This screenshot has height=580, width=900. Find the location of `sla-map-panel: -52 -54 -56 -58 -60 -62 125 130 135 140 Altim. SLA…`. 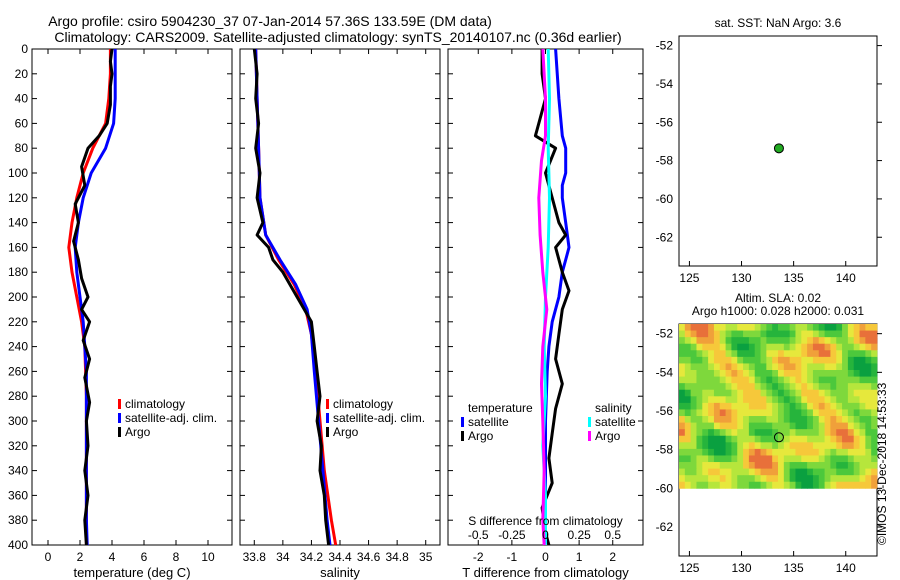

sla-map-panel: -52 -54 -56 -58 -60 -62 125 130 135 140 Altim. SLA… is located at coordinates (769, 433).